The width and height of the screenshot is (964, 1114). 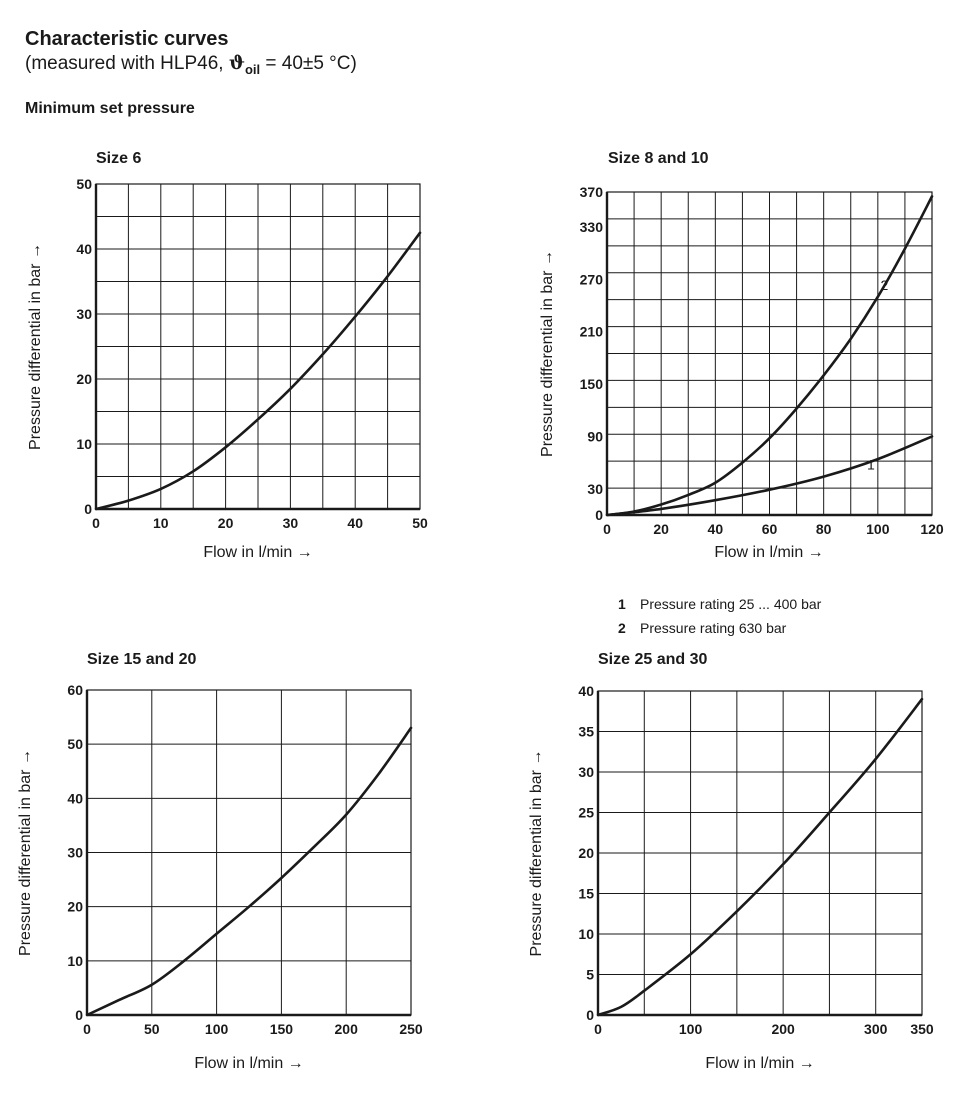 I want to click on y-tick-label: 90, so click(x=595, y=436).